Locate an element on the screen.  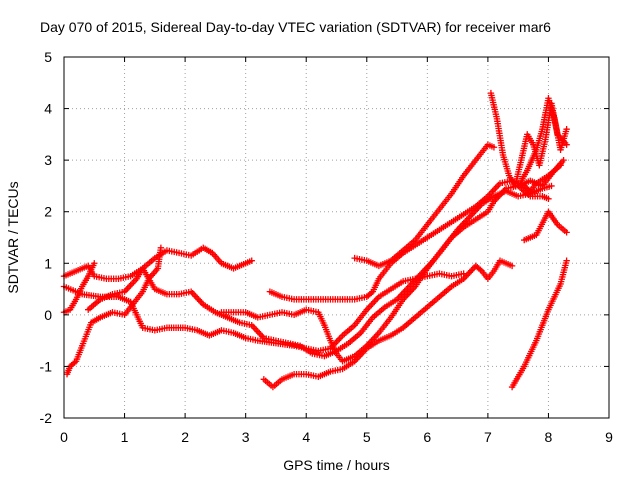
x-tick-label: 5 is located at coordinates (367, 437).